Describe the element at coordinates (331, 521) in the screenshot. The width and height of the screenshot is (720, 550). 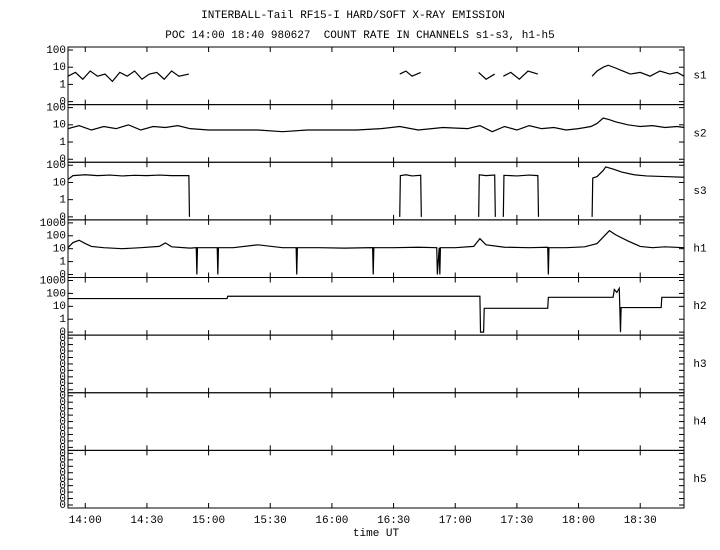
I see `x-tick-label: 16:00` at that location.